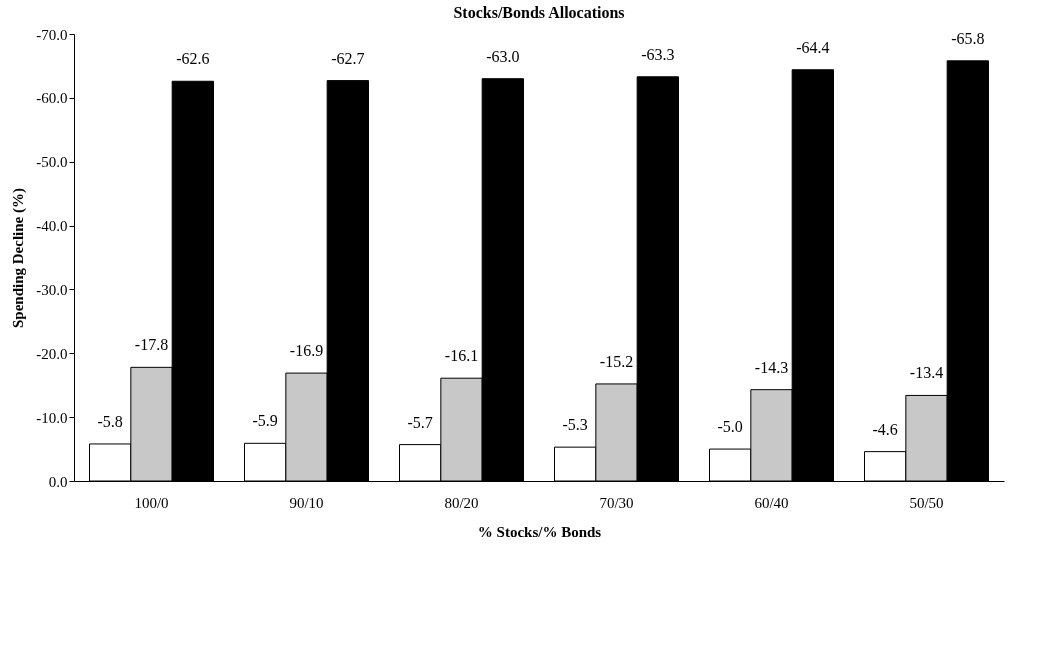  I want to click on data-label: -5.3, so click(575, 425).